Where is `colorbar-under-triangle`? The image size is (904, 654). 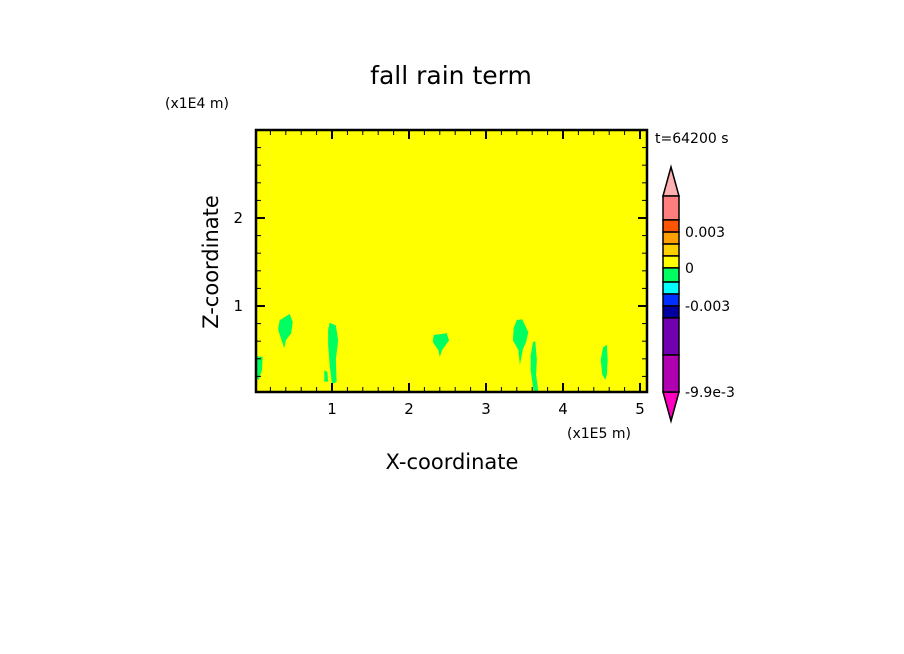
colorbar-under-triangle is located at coordinates (671, 407).